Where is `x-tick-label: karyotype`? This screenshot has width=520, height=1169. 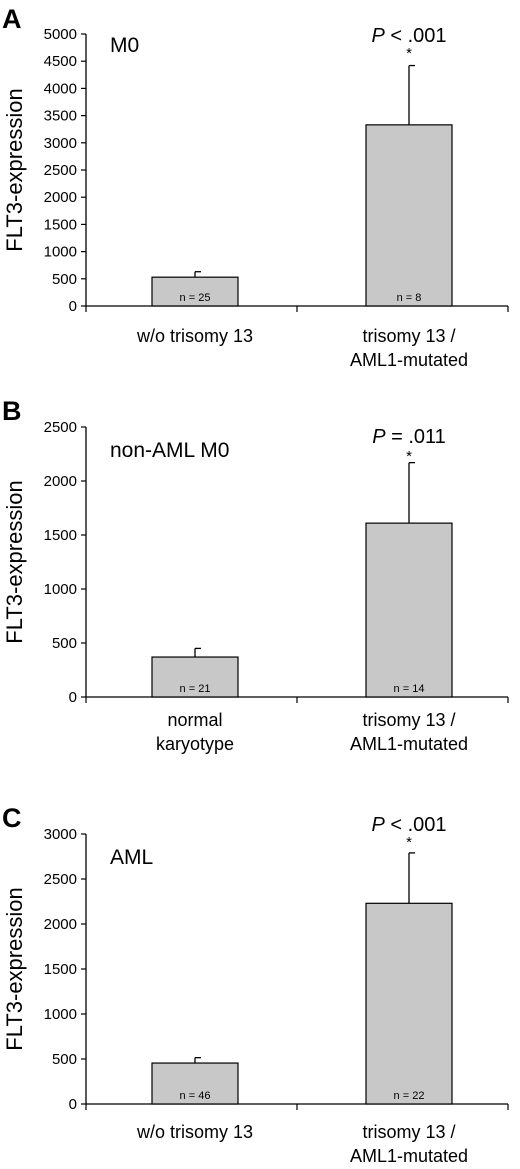 x-tick-label: karyotype is located at coordinates (195, 744).